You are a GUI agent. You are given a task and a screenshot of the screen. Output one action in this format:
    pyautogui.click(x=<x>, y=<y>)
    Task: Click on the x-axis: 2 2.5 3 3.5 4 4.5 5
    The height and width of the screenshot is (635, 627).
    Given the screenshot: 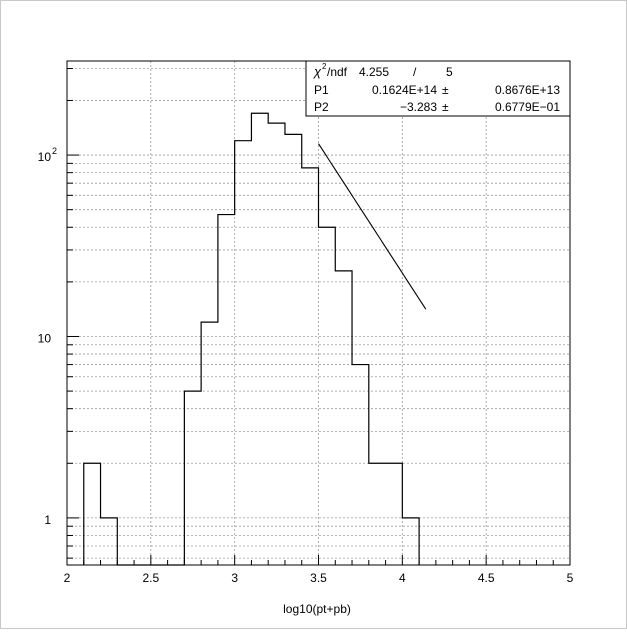 What is the action you would take?
    pyautogui.click(x=319, y=570)
    